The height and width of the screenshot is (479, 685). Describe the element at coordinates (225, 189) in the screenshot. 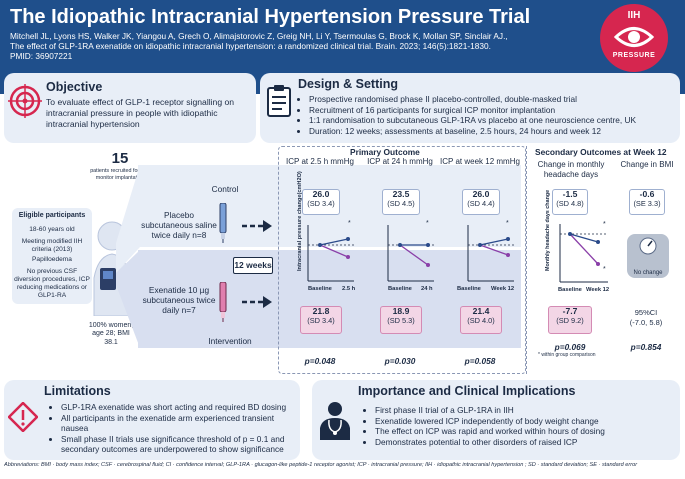

I see `control-label: Control` at that location.